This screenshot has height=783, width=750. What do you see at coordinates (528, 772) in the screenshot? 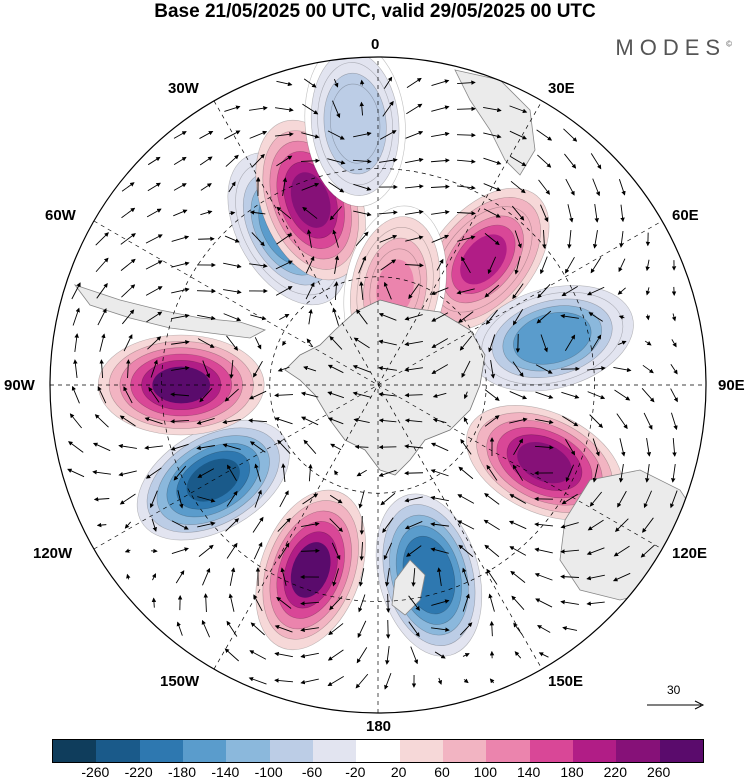
I see `colorbar-tick-label: 140` at bounding box center [528, 772].